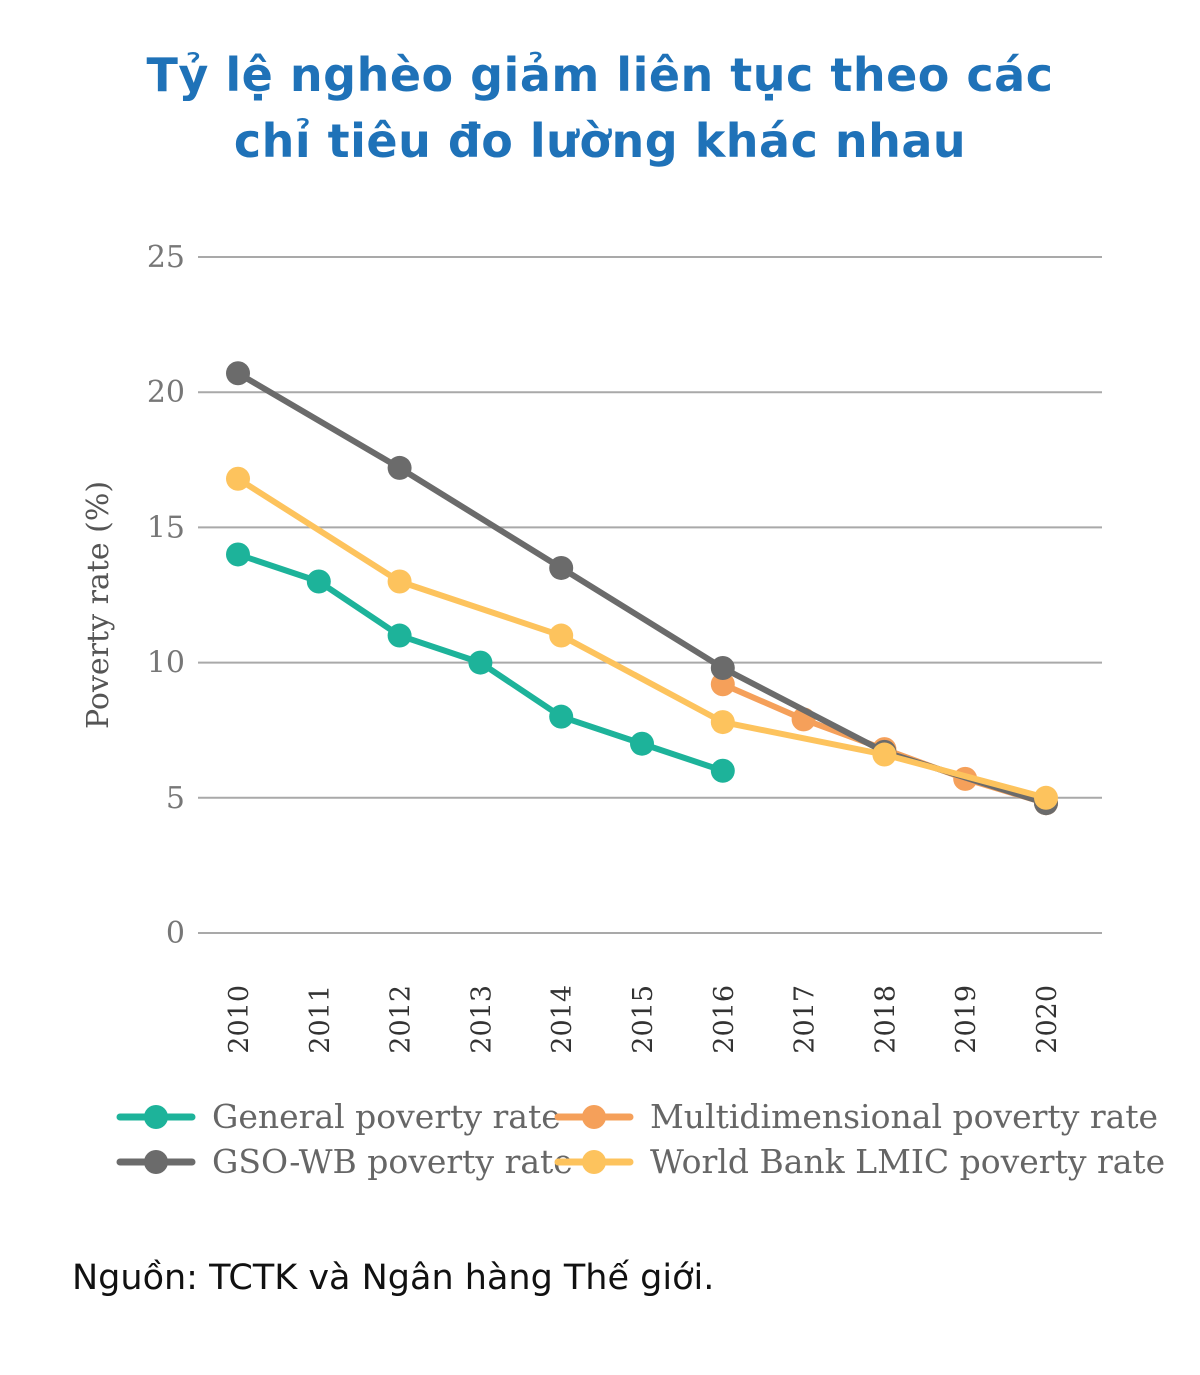  I want to click on y-tick-label-10: 10, so click(166, 663).